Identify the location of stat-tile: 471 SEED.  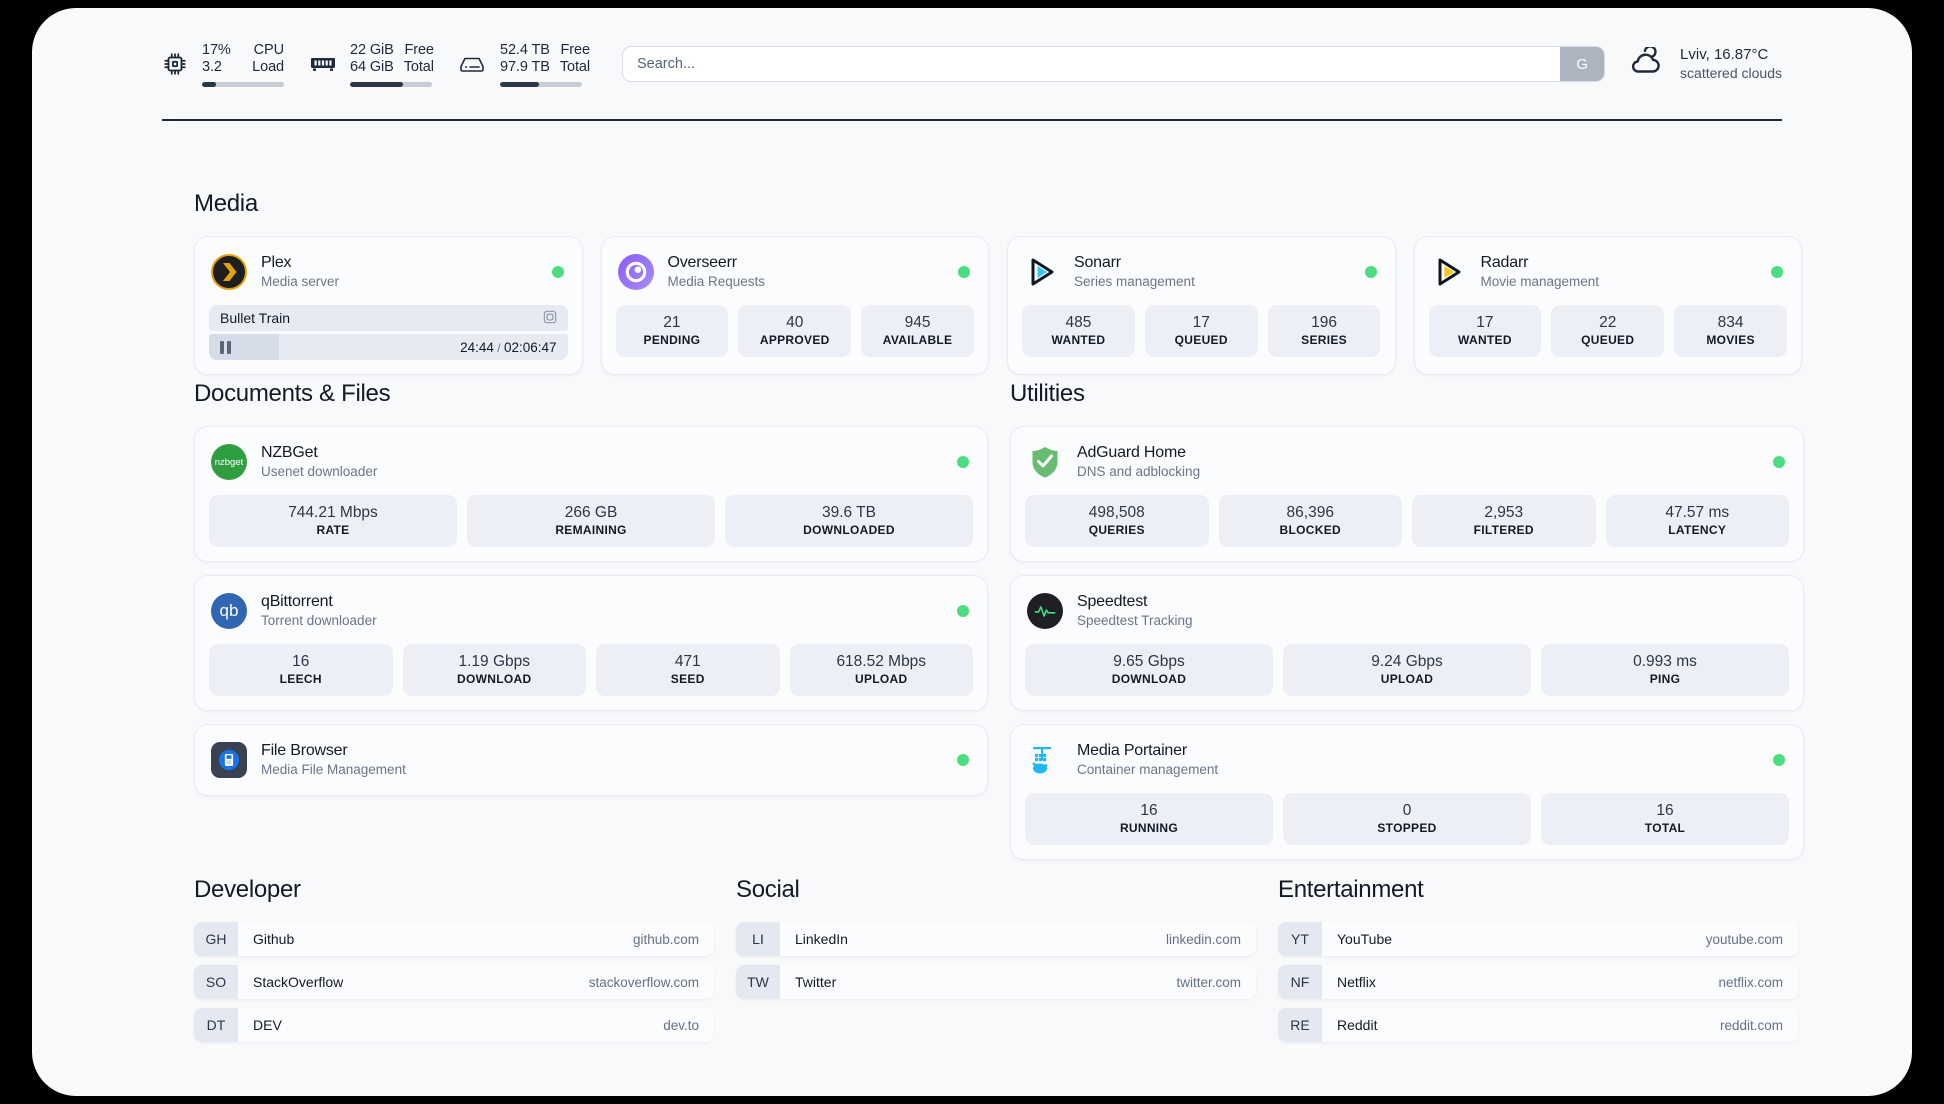
(688, 670).